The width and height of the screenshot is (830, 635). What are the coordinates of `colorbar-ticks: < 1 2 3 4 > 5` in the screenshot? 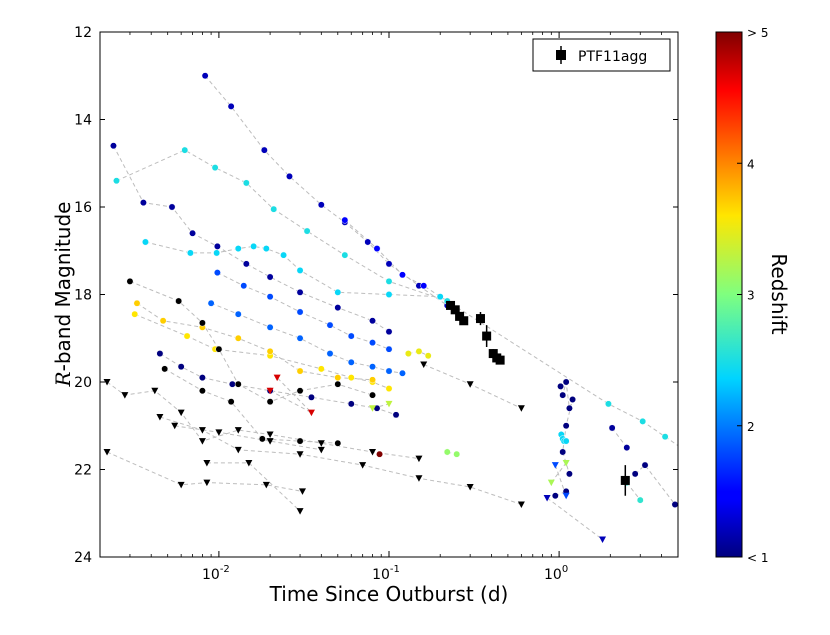 It's located at (753, 295).